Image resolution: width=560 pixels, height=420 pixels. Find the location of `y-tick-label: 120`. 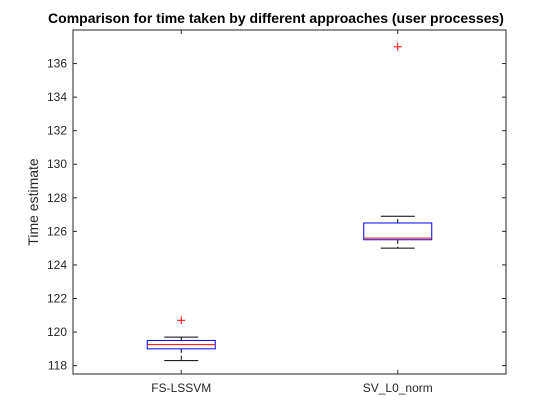

y-tick-label: 120 is located at coordinates (57, 332).